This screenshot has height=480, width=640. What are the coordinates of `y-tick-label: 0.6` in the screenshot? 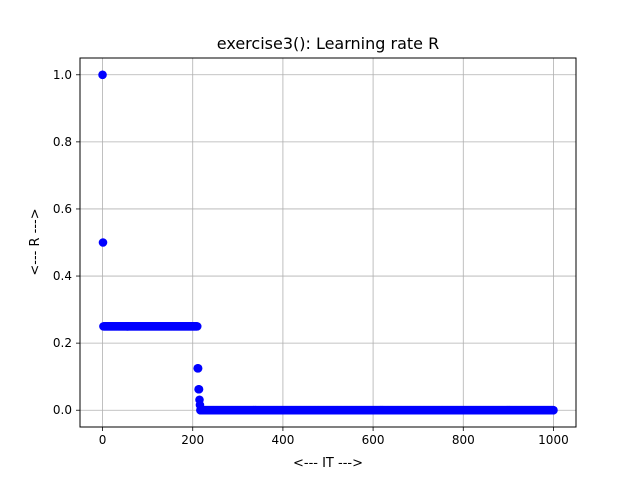 It's located at (62, 209).